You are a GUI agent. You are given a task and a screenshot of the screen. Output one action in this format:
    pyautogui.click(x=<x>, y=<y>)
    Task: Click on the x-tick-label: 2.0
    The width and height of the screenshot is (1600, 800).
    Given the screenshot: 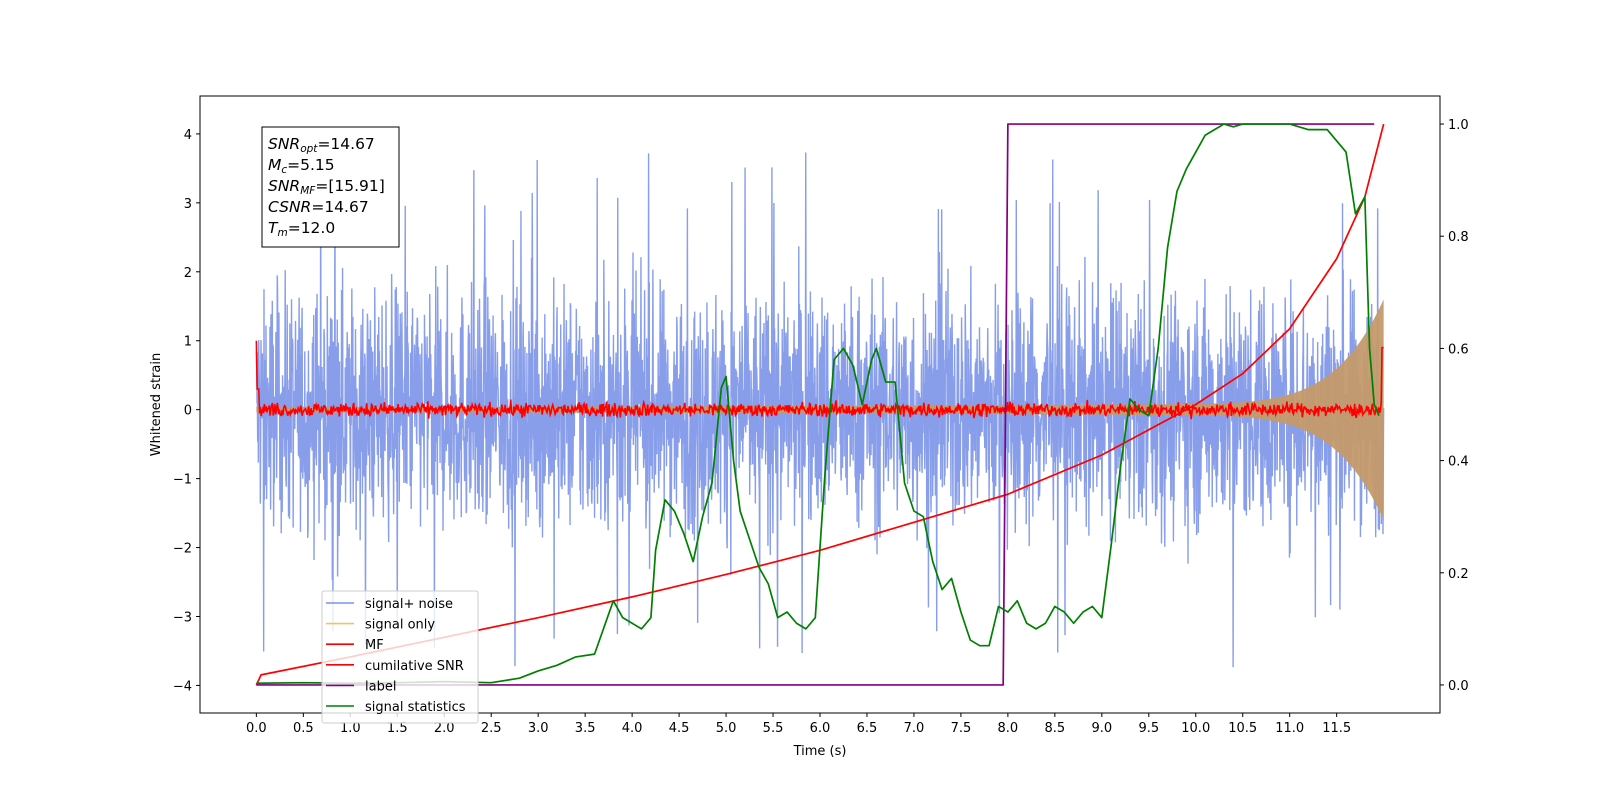 What is the action you would take?
    pyautogui.click(x=444, y=728)
    